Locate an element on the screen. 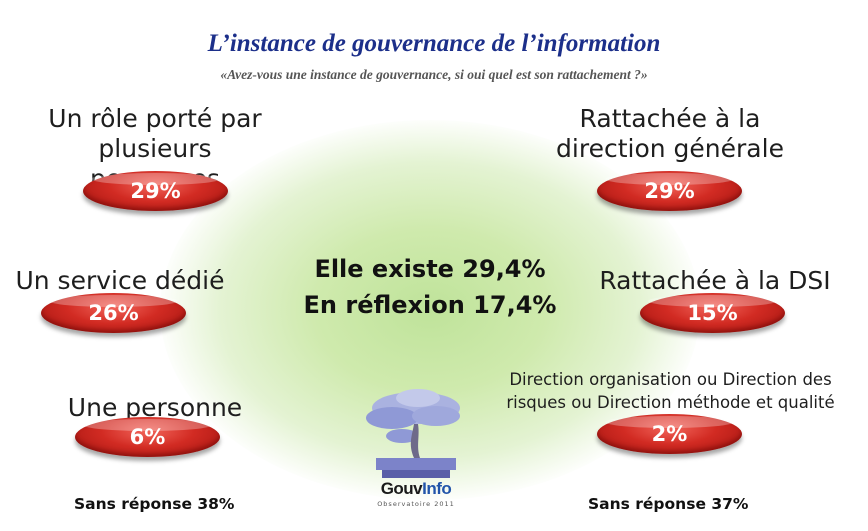 The height and width of the screenshot is (531, 868). value-pill-left-2: 26% is located at coordinates (113, 313).